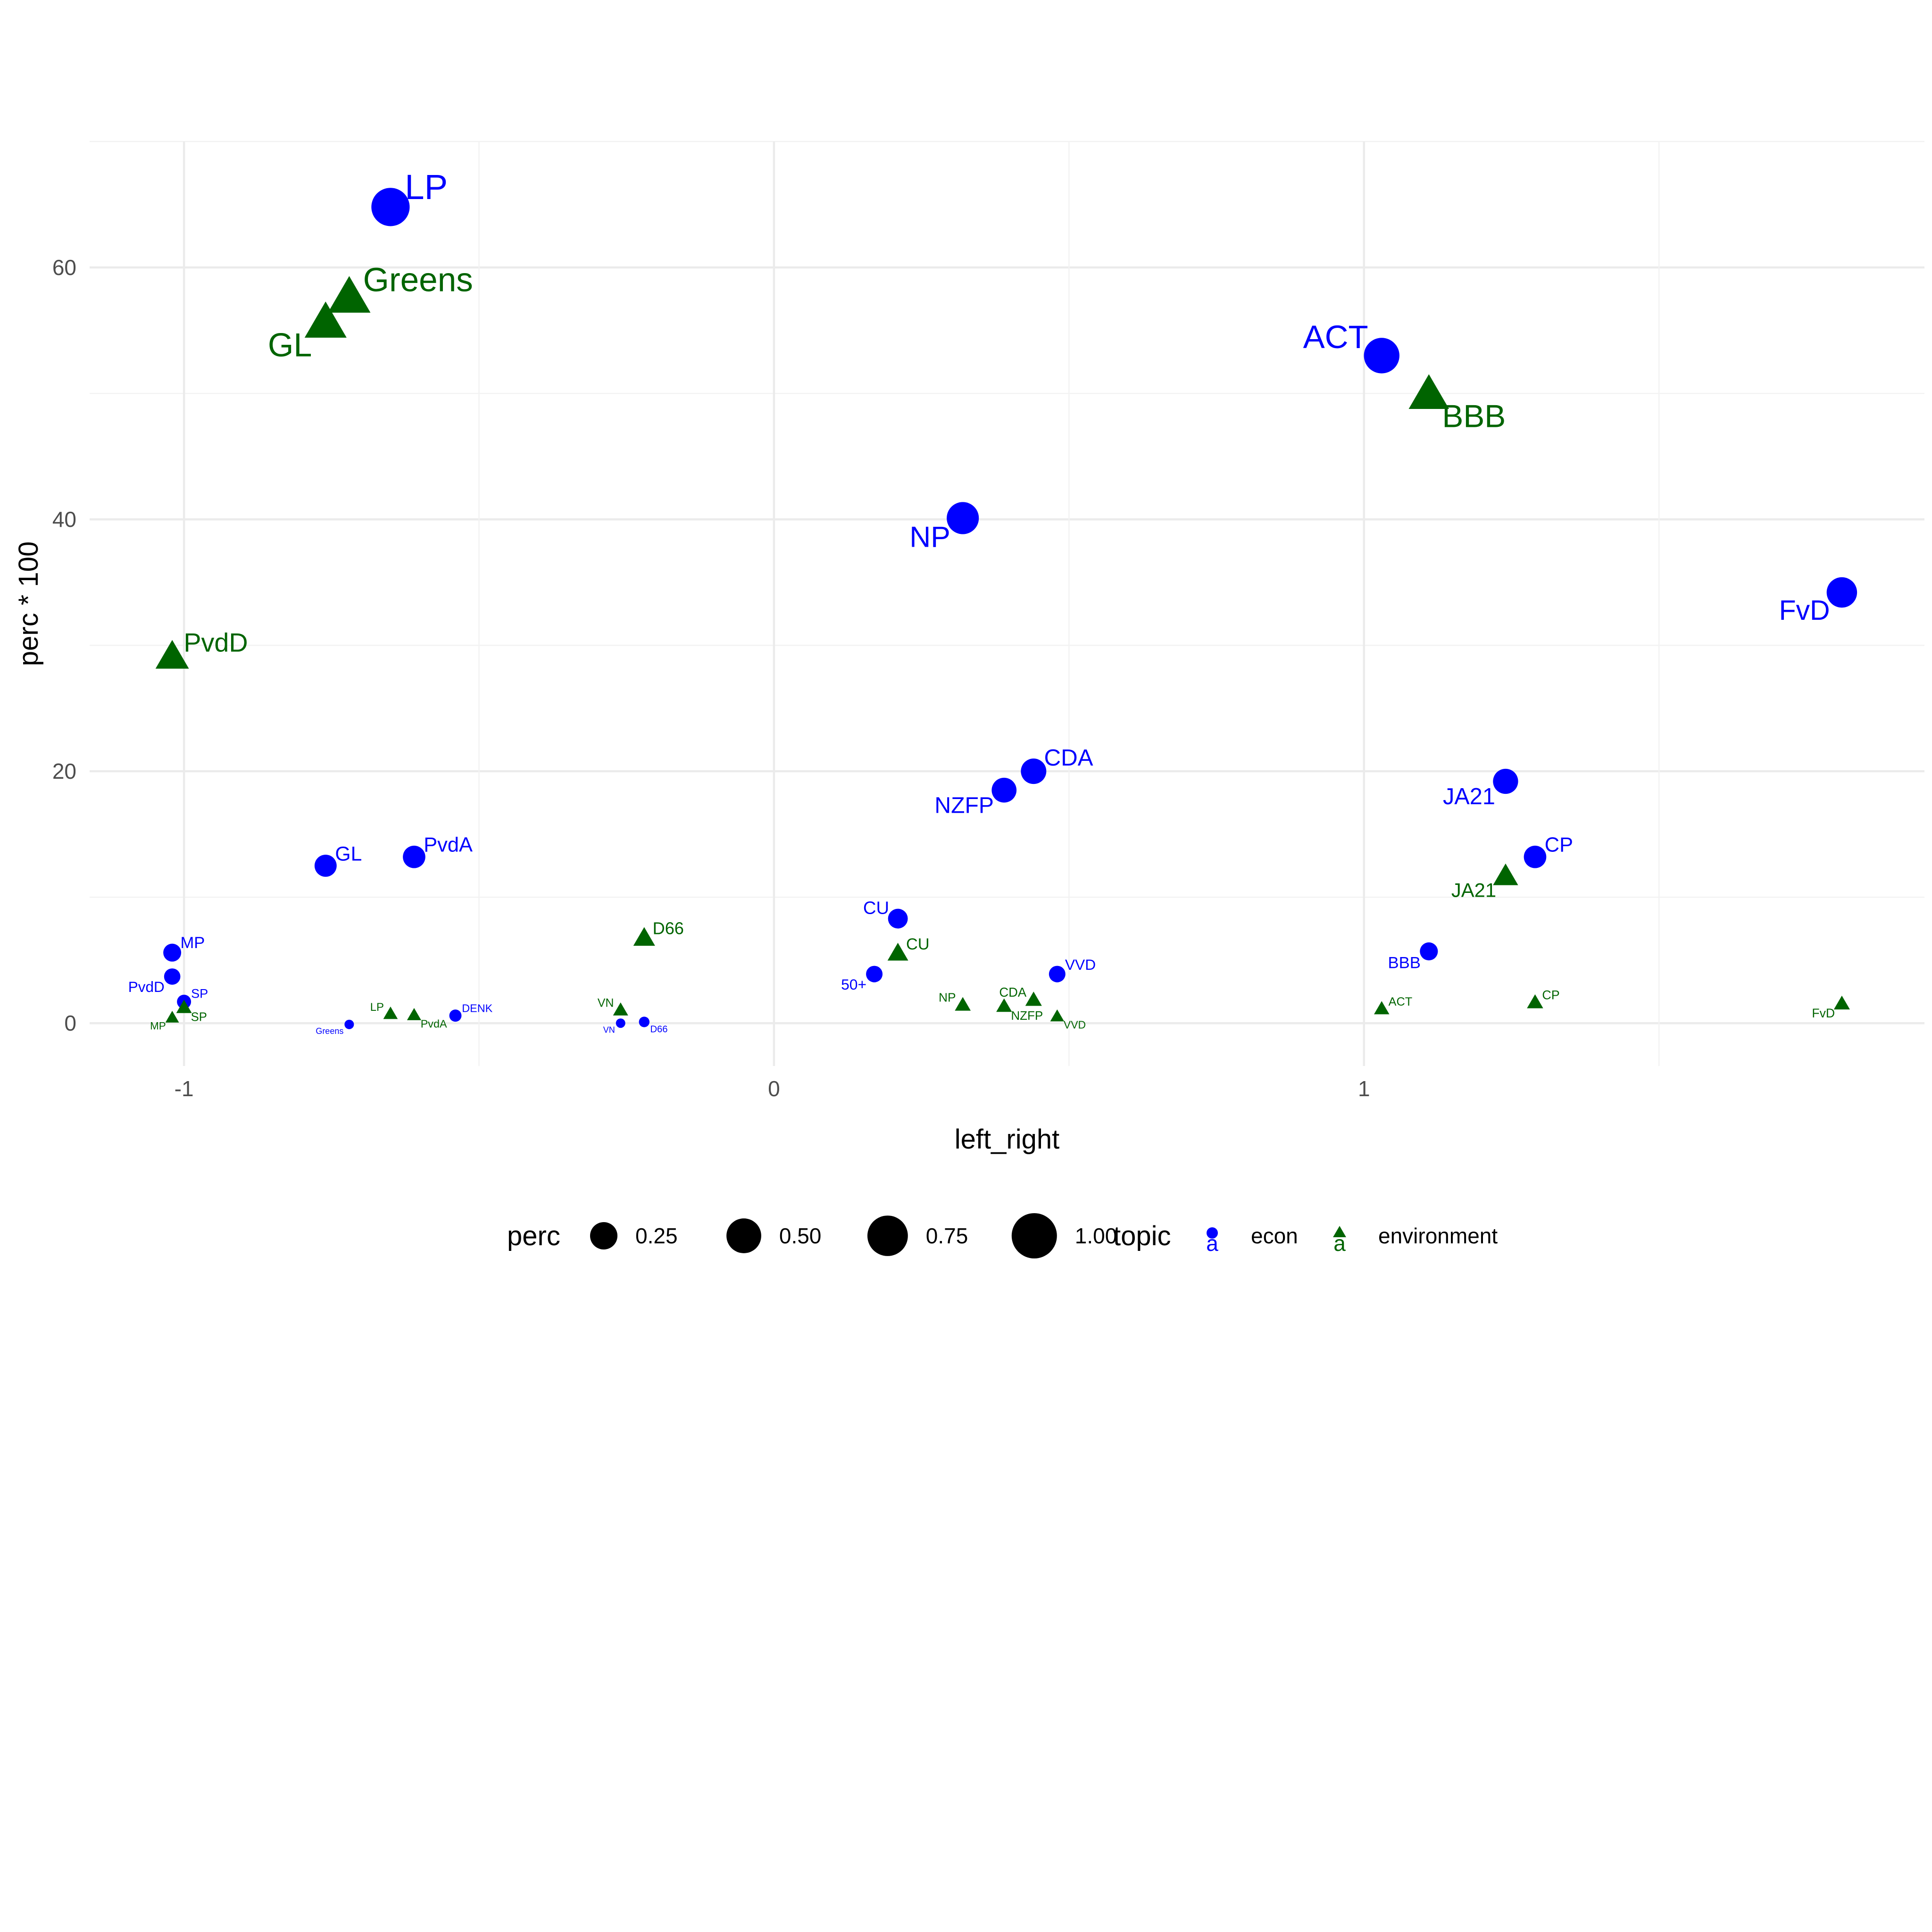 The height and width of the screenshot is (1932, 1932). Describe the element at coordinates (854, 984) in the screenshot. I see `econ-point-label: 50+` at that location.